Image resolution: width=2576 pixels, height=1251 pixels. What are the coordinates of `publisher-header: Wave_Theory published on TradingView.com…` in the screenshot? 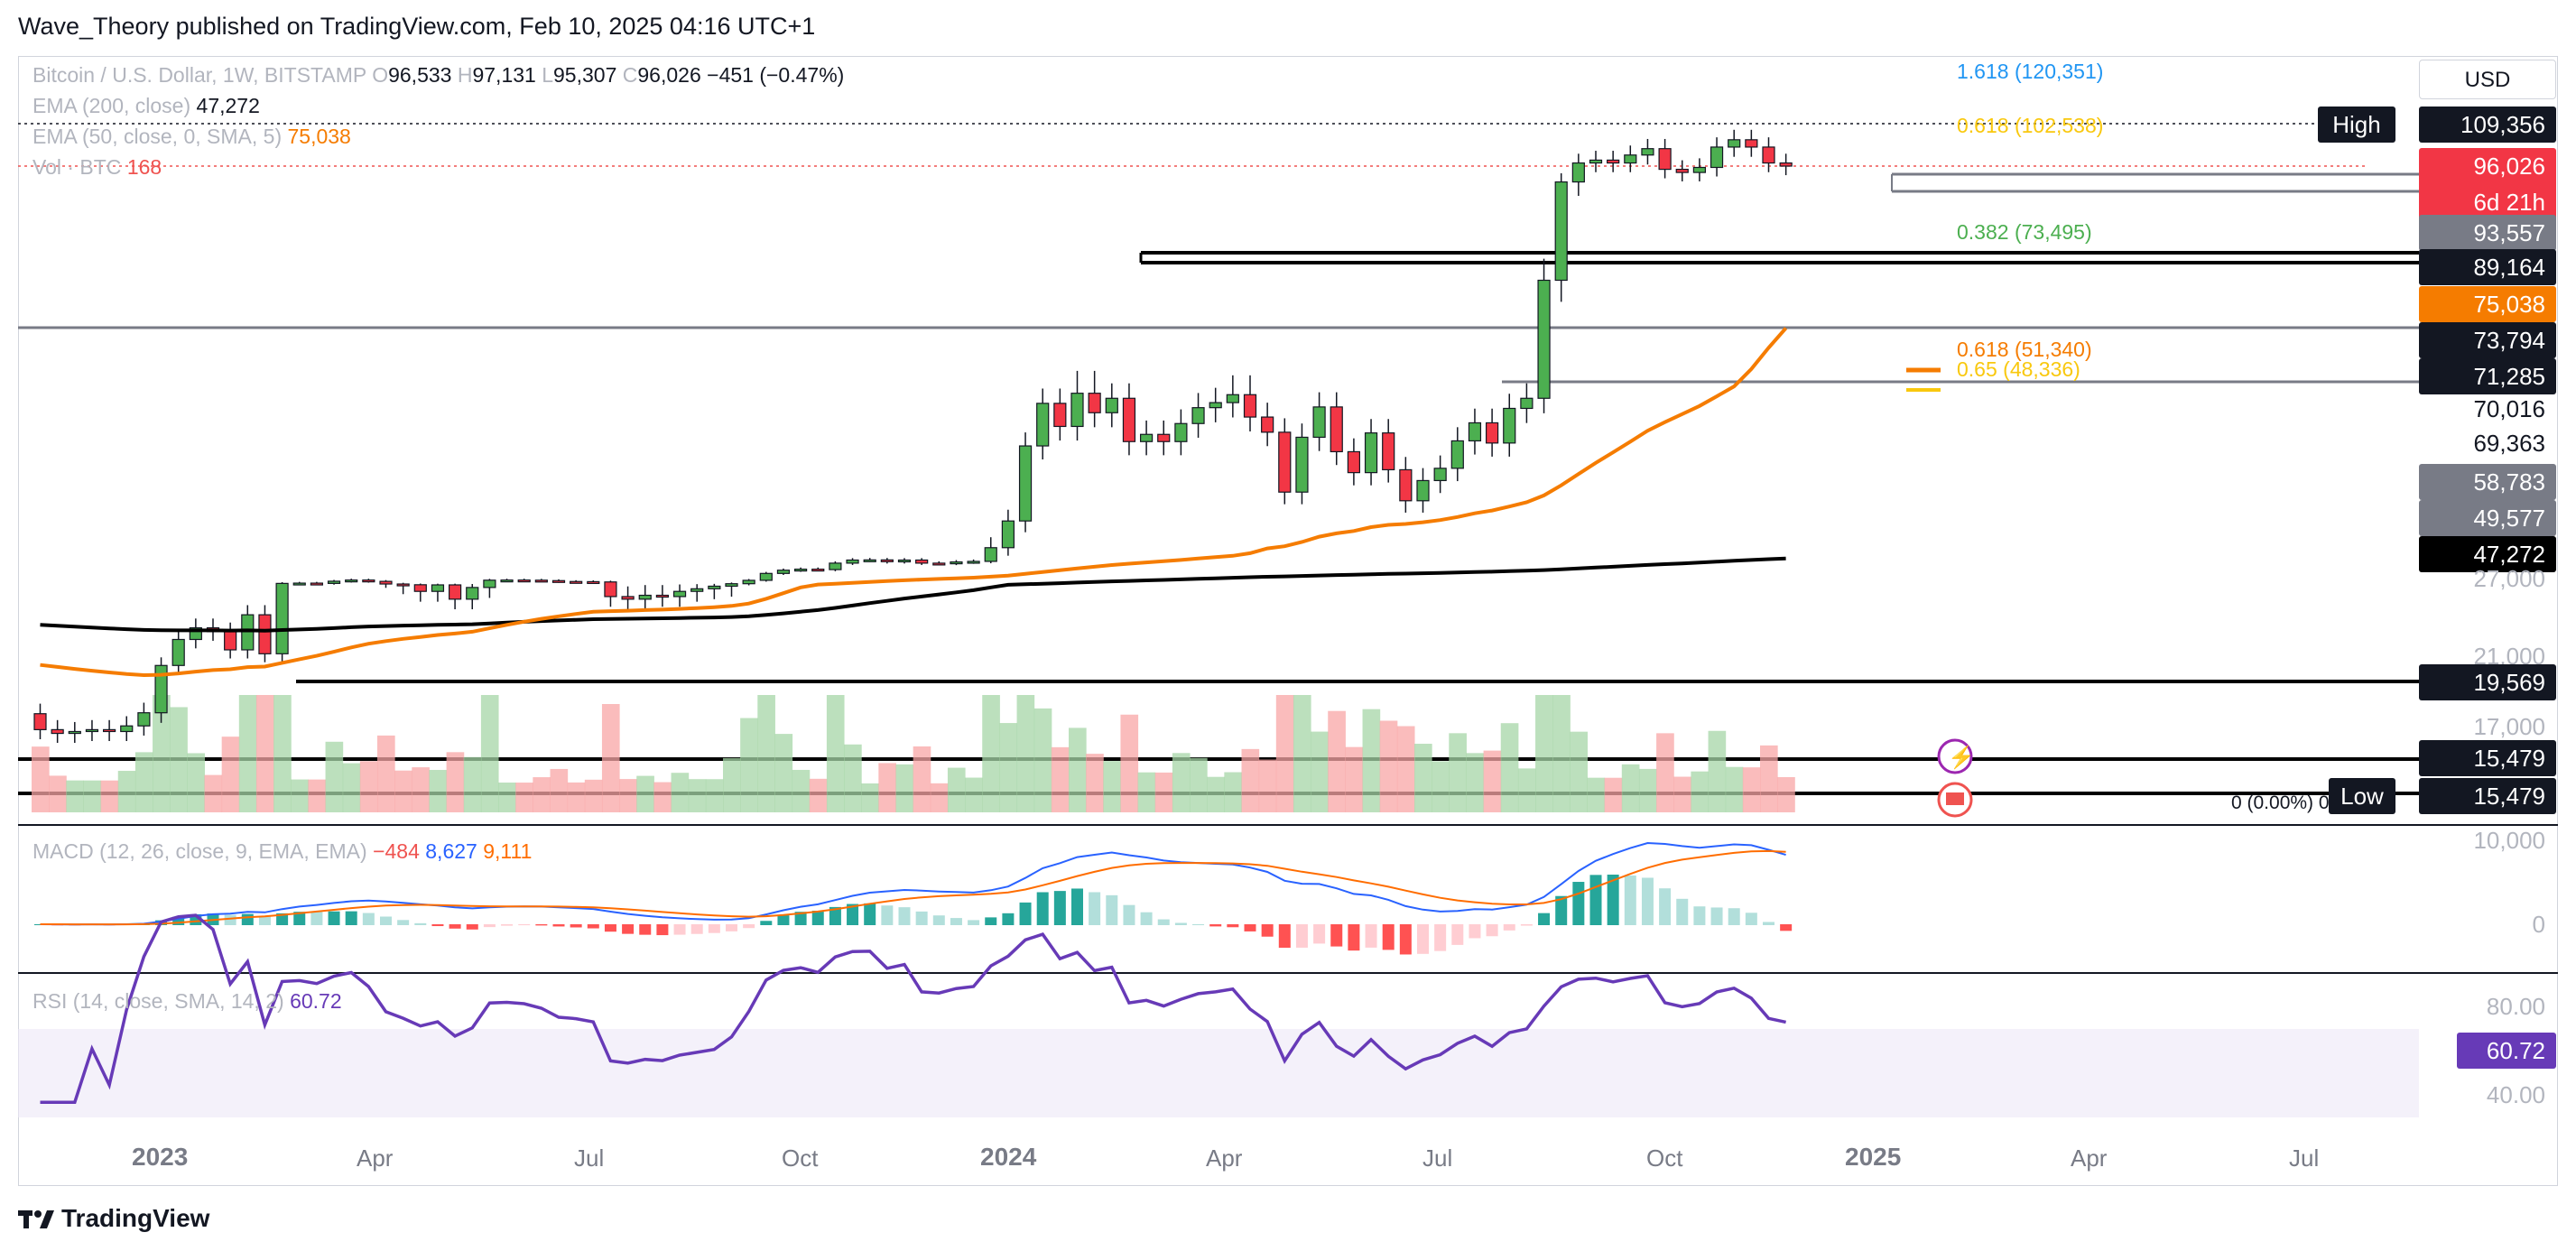 It's located at (417, 26).